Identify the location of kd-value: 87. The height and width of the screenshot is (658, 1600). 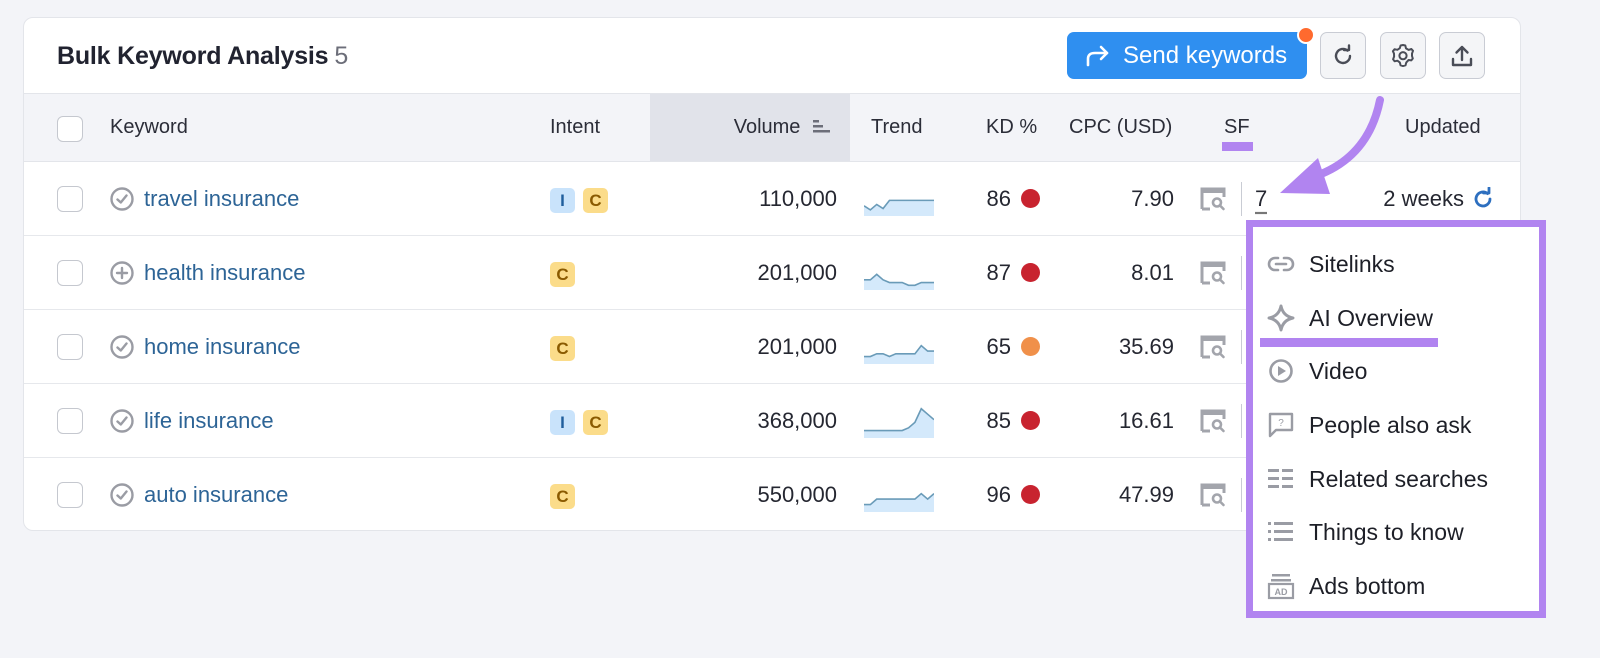
(997, 272).